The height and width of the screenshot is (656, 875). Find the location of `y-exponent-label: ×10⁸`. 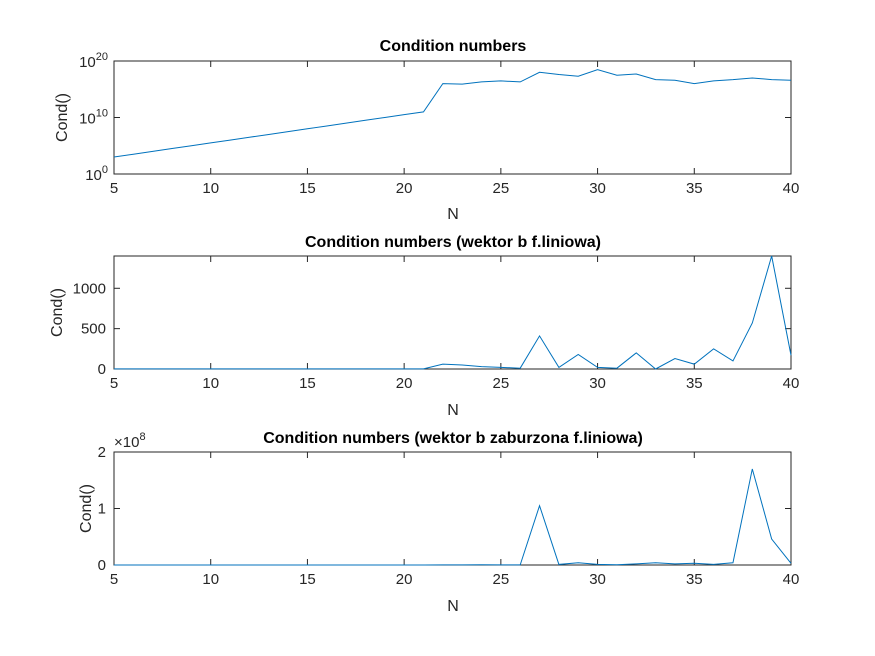

y-exponent-label: ×10⁸ is located at coordinates (130, 441).